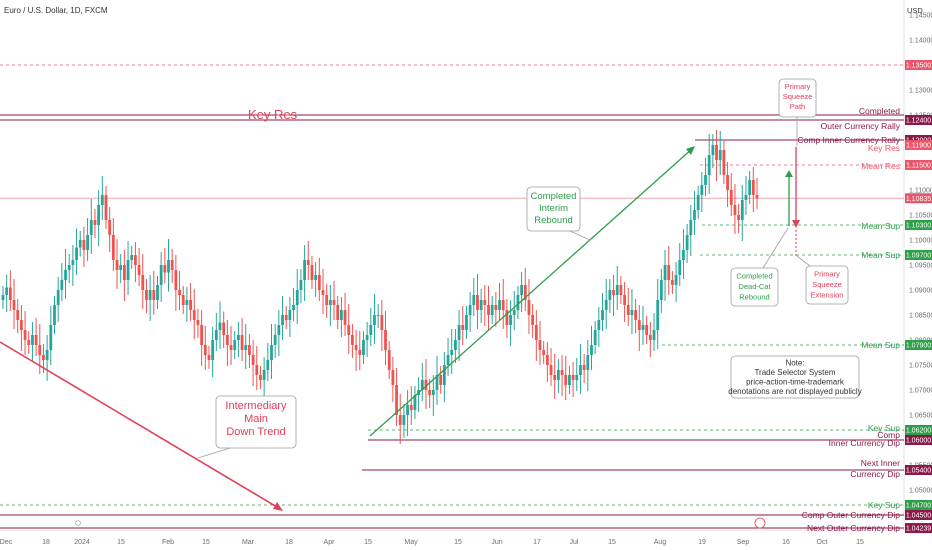 Image resolution: width=932 pixels, height=550 pixels. I want to click on intermediary-main-down-trend-text: Main, so click(256, 419).